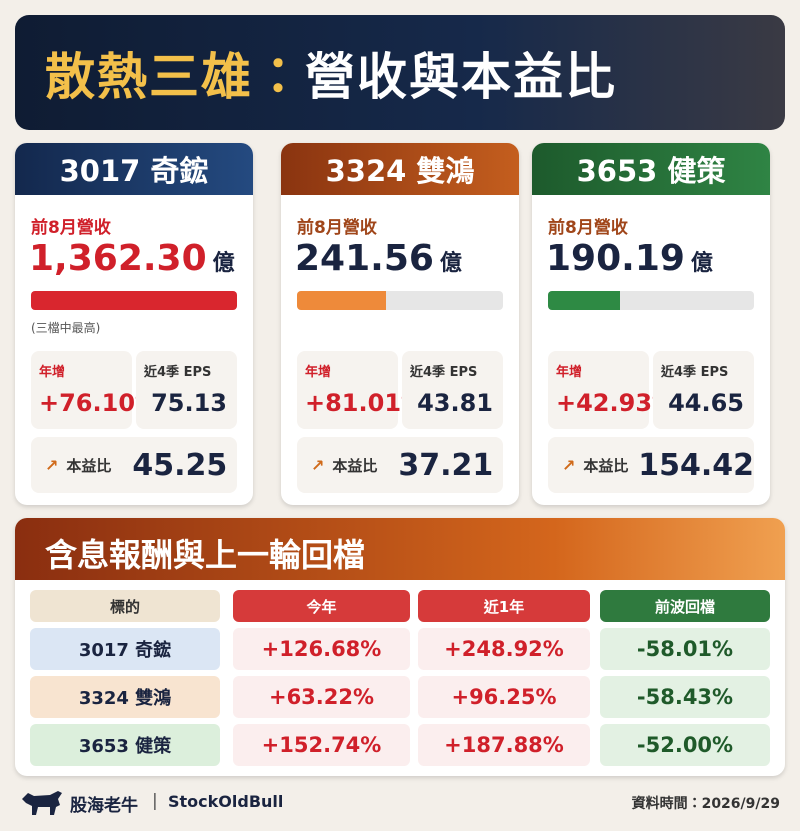 Image resolution: width=800 pixels, height=831 pixels. Describe the element at coordinates (134, 169) in the screenshot. I see `card-header: 3017 奇鋐` at that location.